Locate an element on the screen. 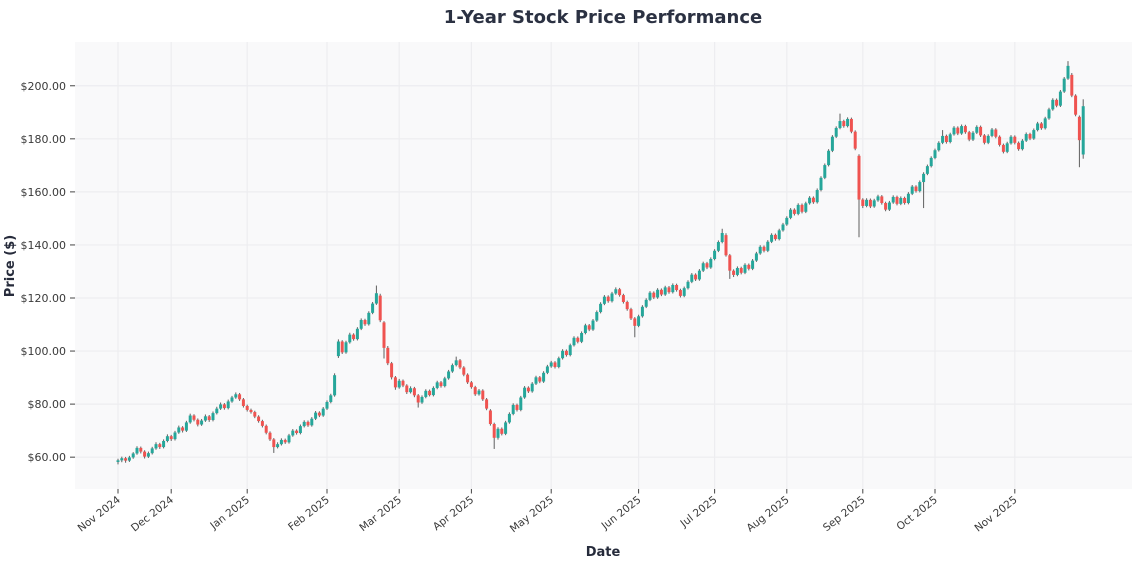 The image size is (1140, 566). x-tick-label: Apr 2025 is located at coordinates (453, 513).